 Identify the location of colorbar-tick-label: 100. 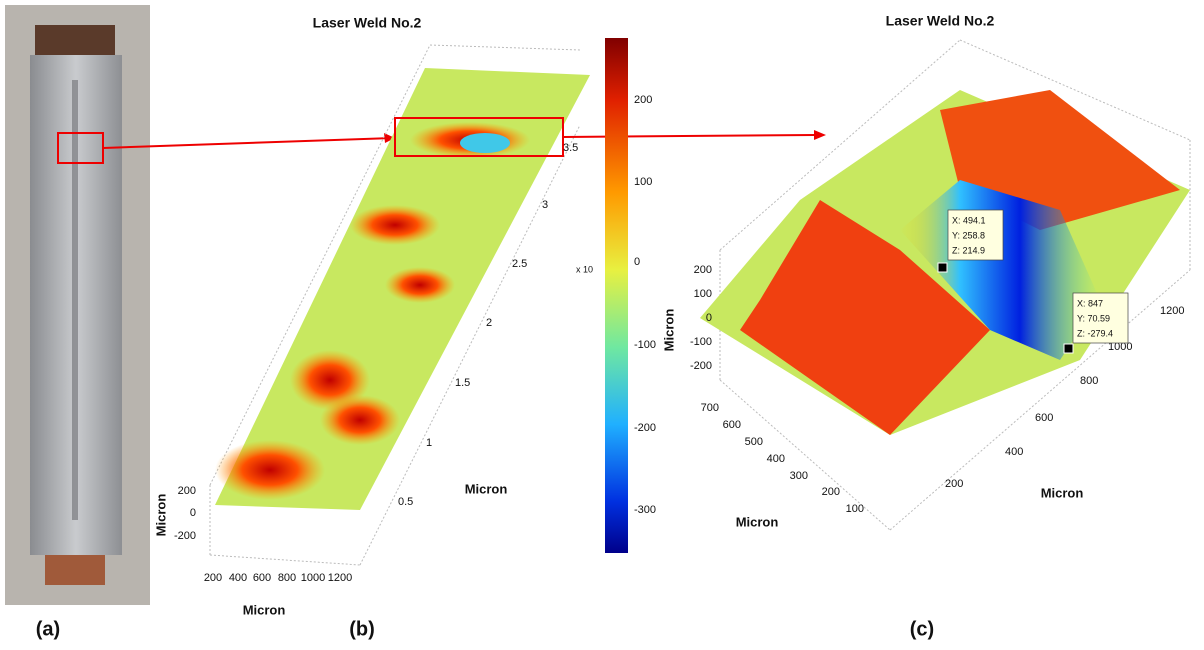
(643, 182).